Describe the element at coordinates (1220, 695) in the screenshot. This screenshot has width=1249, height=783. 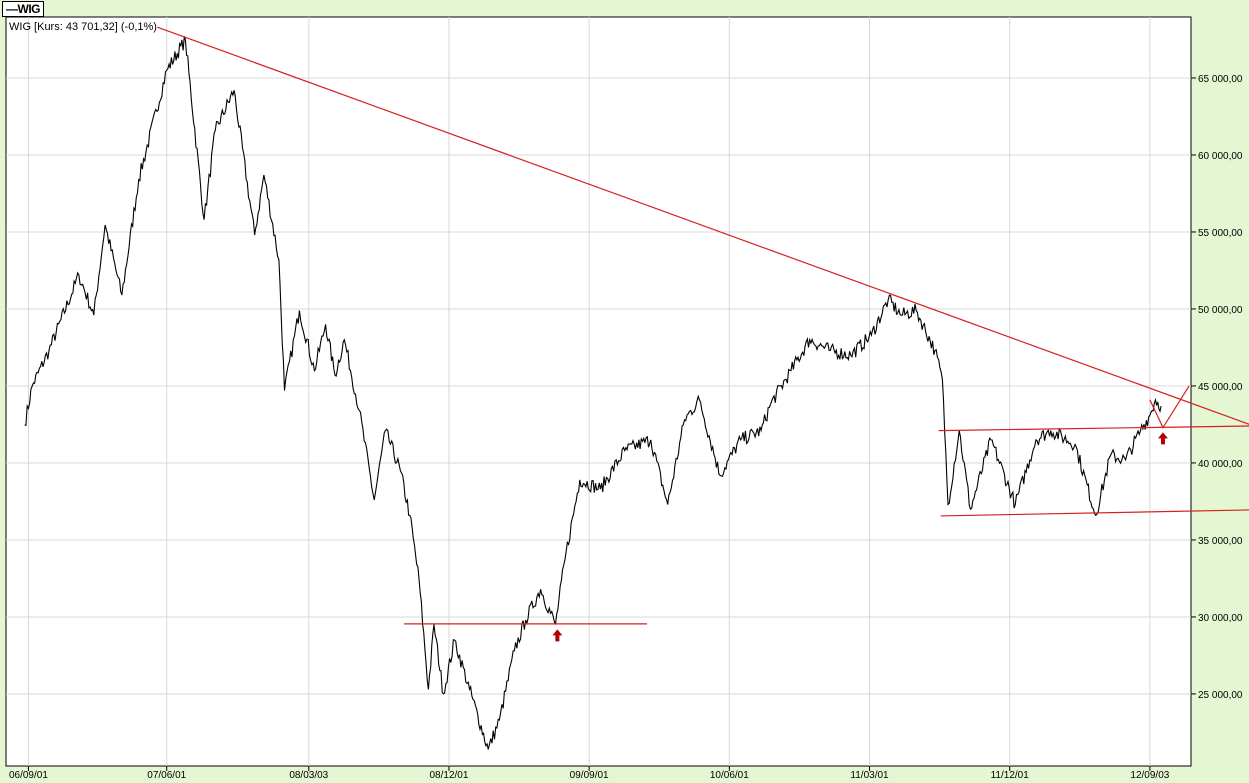
I see `y-tick-label: 25 000,00` at that location.